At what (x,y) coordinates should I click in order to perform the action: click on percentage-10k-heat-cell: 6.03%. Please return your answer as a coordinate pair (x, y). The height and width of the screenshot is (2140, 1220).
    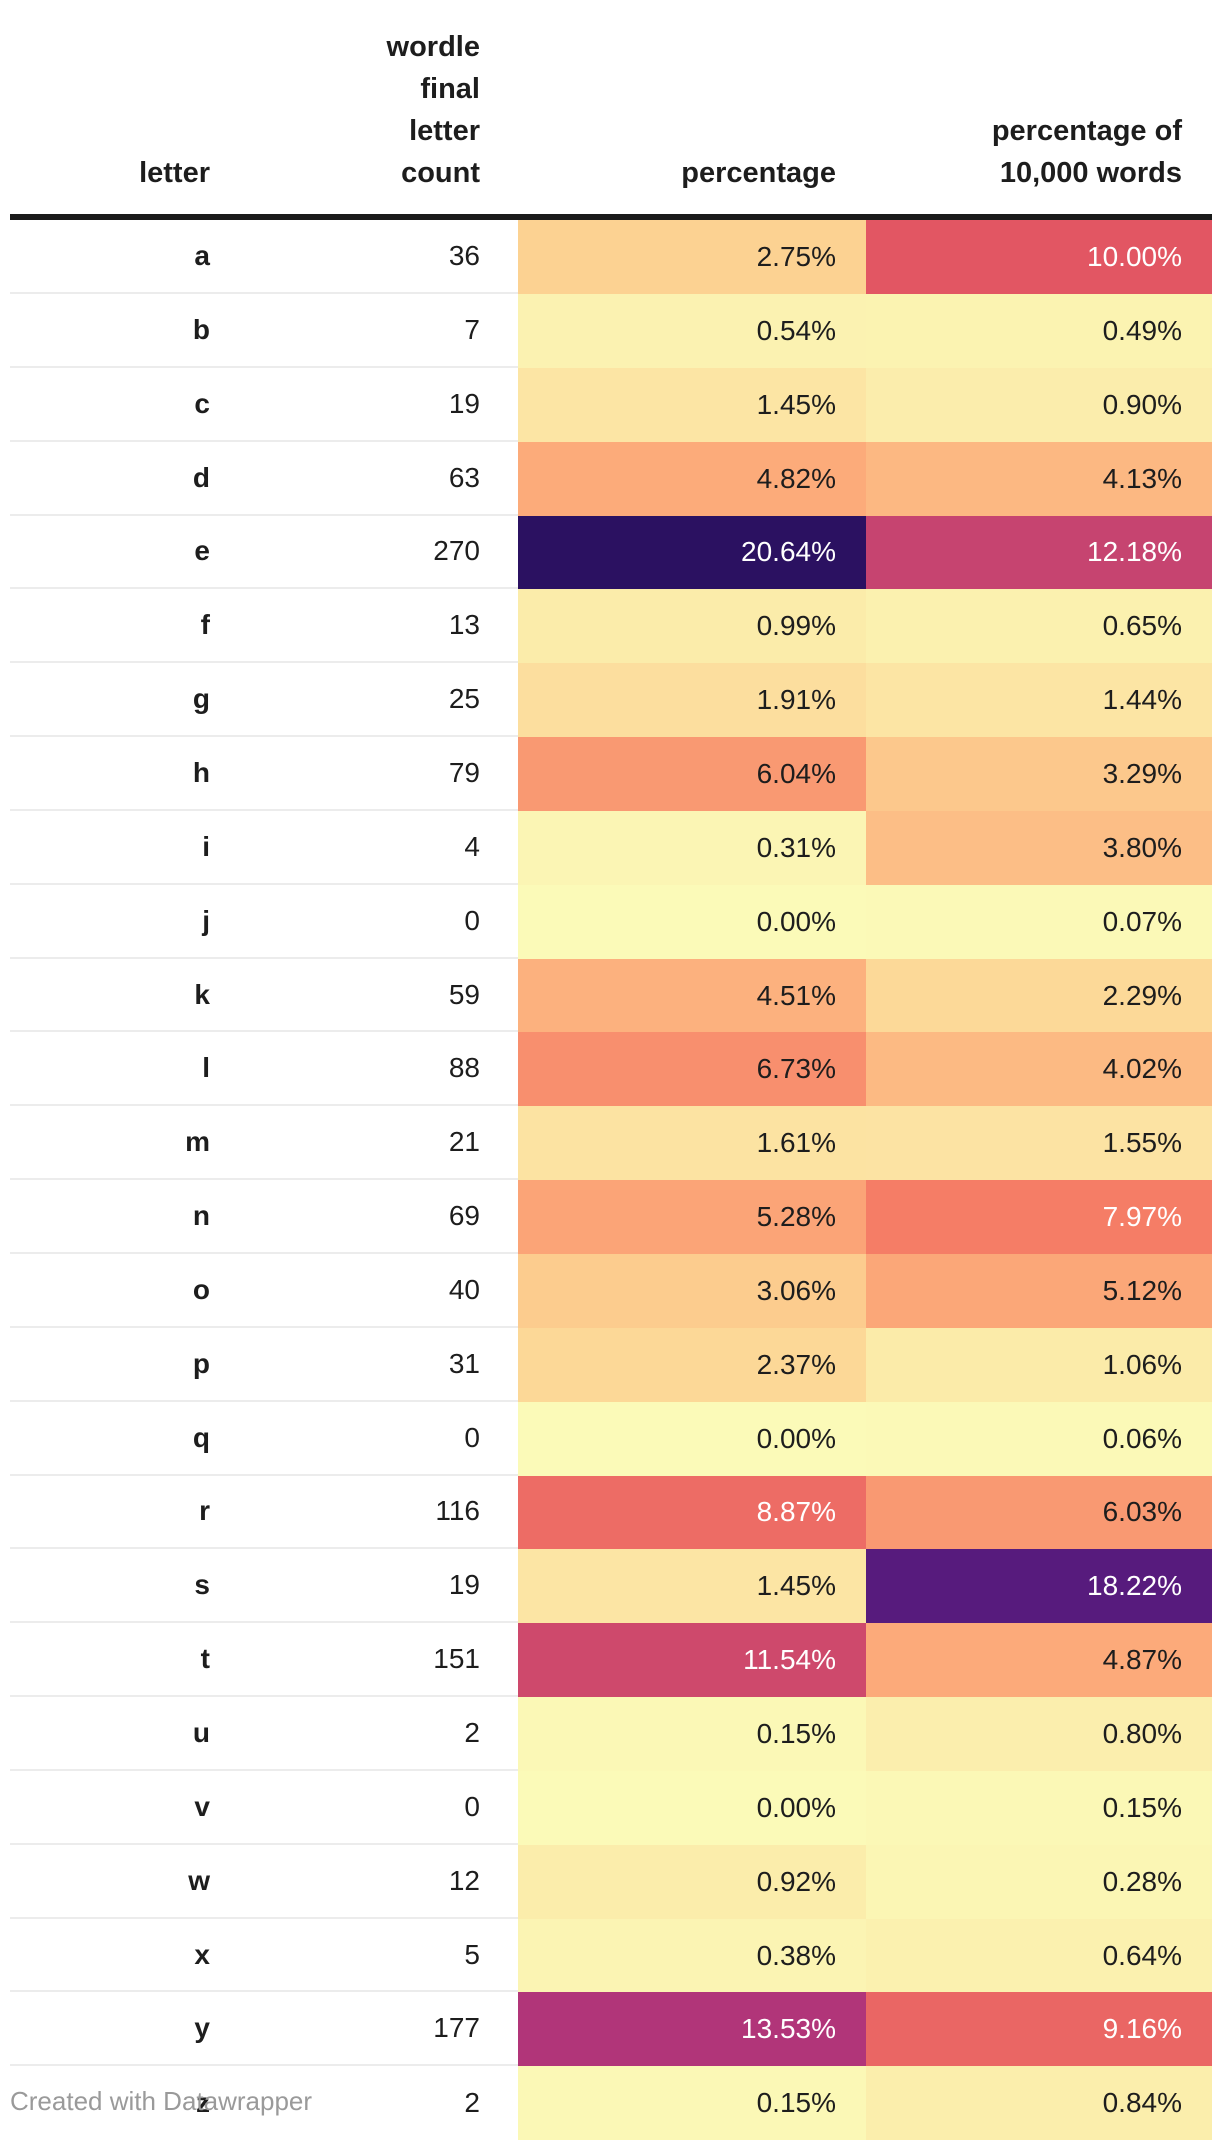
    Looking at the image, I should click on (1039, 1512).